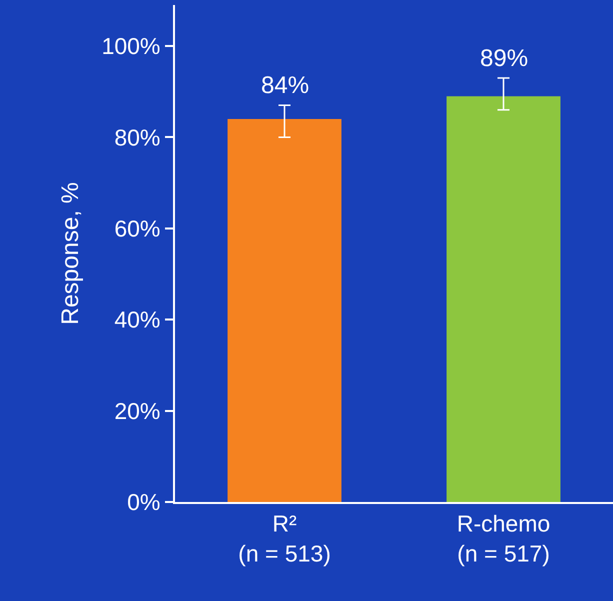  Describe the element at coordinates (504, 58) in the screenshot. I see `data-label: 89%` at that location.